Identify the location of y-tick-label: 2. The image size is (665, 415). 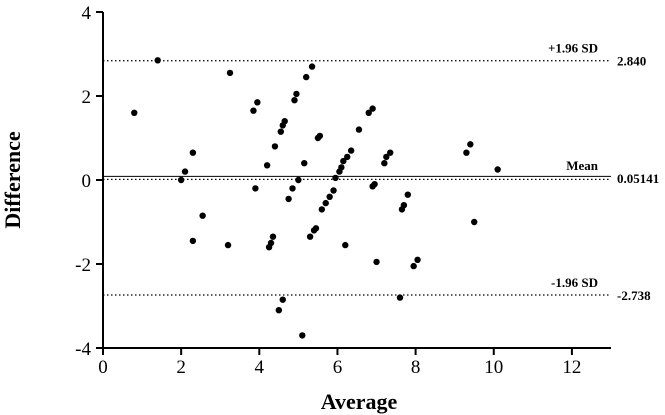
(87, 97).